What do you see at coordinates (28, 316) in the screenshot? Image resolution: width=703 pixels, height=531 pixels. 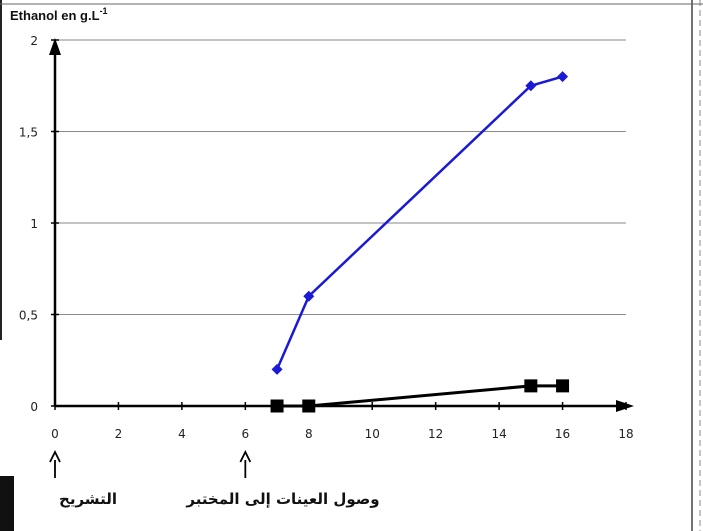 I see `y-tick-label-1: 0,5` at bounding box center [28, 316].